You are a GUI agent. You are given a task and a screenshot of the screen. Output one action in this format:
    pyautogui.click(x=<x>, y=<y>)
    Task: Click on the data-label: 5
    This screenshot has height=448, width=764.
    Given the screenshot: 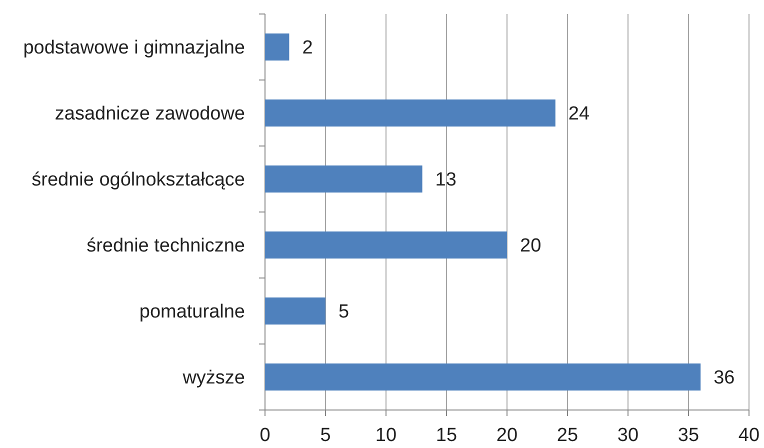 What is the action you would take?
    pyautogui.click(x=344, y=312)
    